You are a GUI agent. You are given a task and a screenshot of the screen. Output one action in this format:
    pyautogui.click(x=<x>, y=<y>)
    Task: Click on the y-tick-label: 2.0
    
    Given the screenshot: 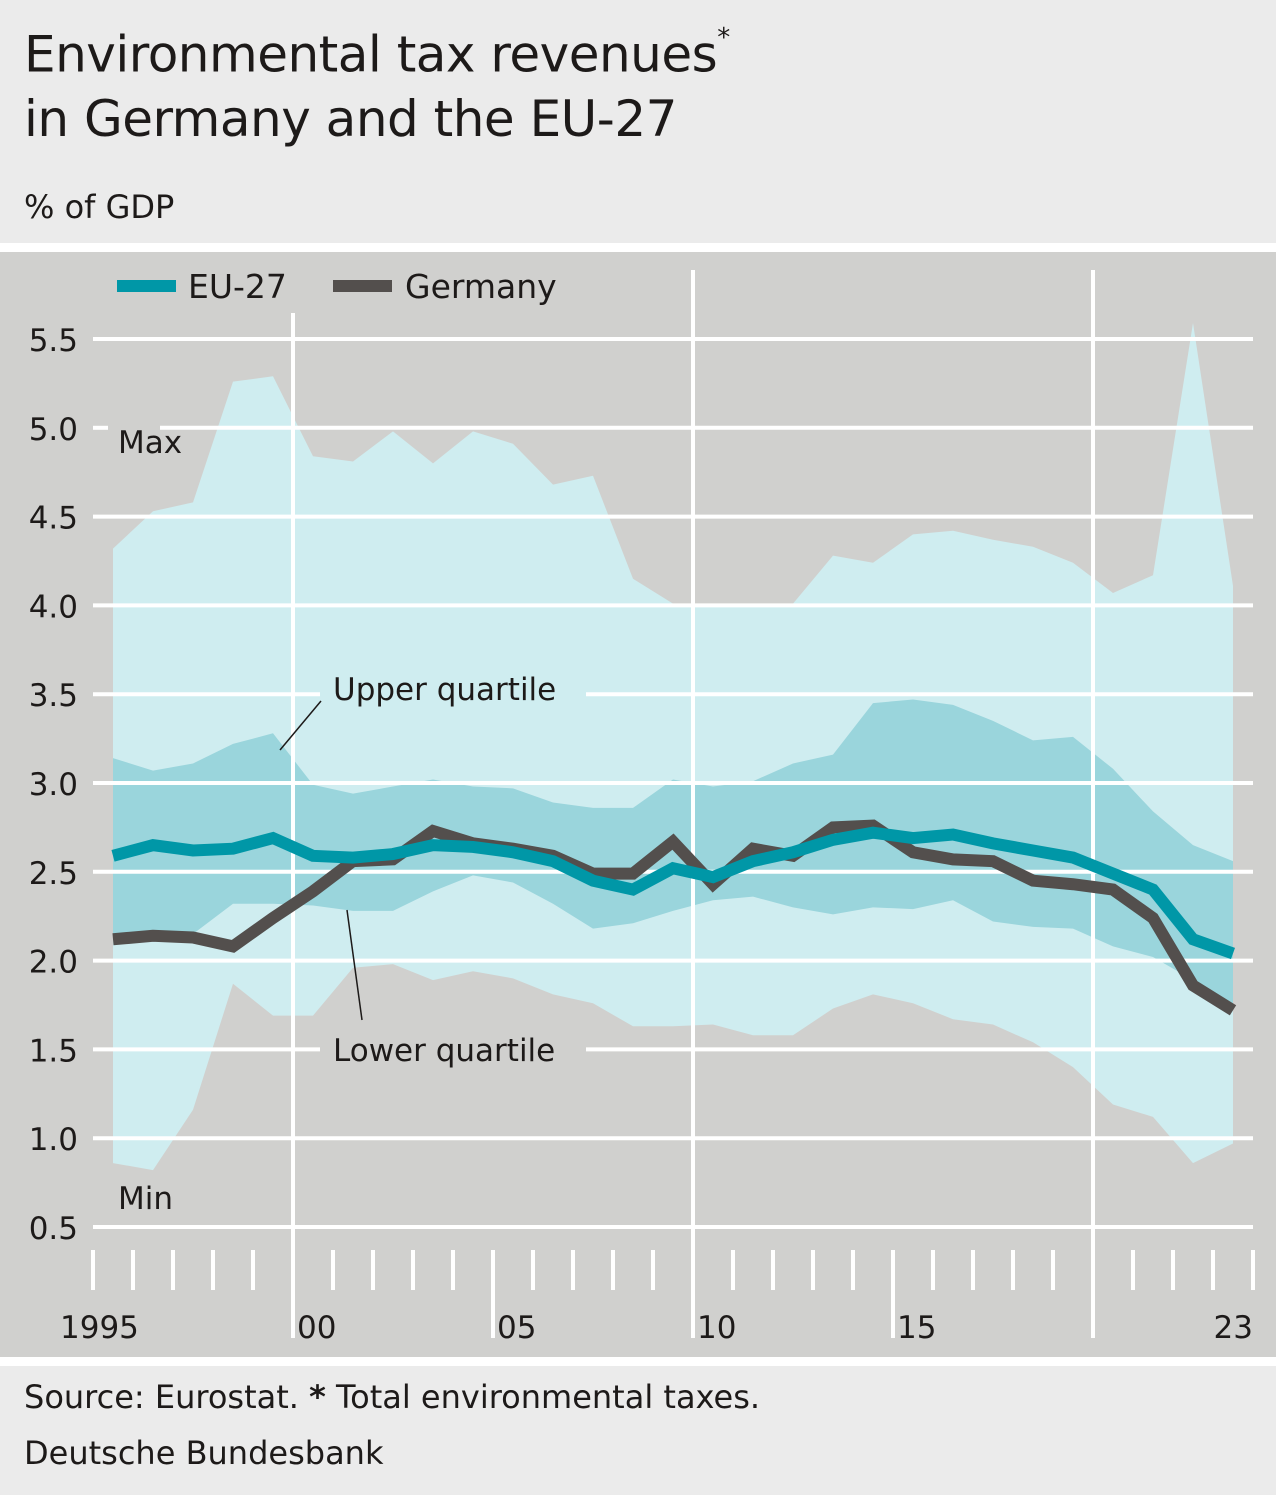 What is the action you would take?
    pyautogui.click(x=53, y=963)
    